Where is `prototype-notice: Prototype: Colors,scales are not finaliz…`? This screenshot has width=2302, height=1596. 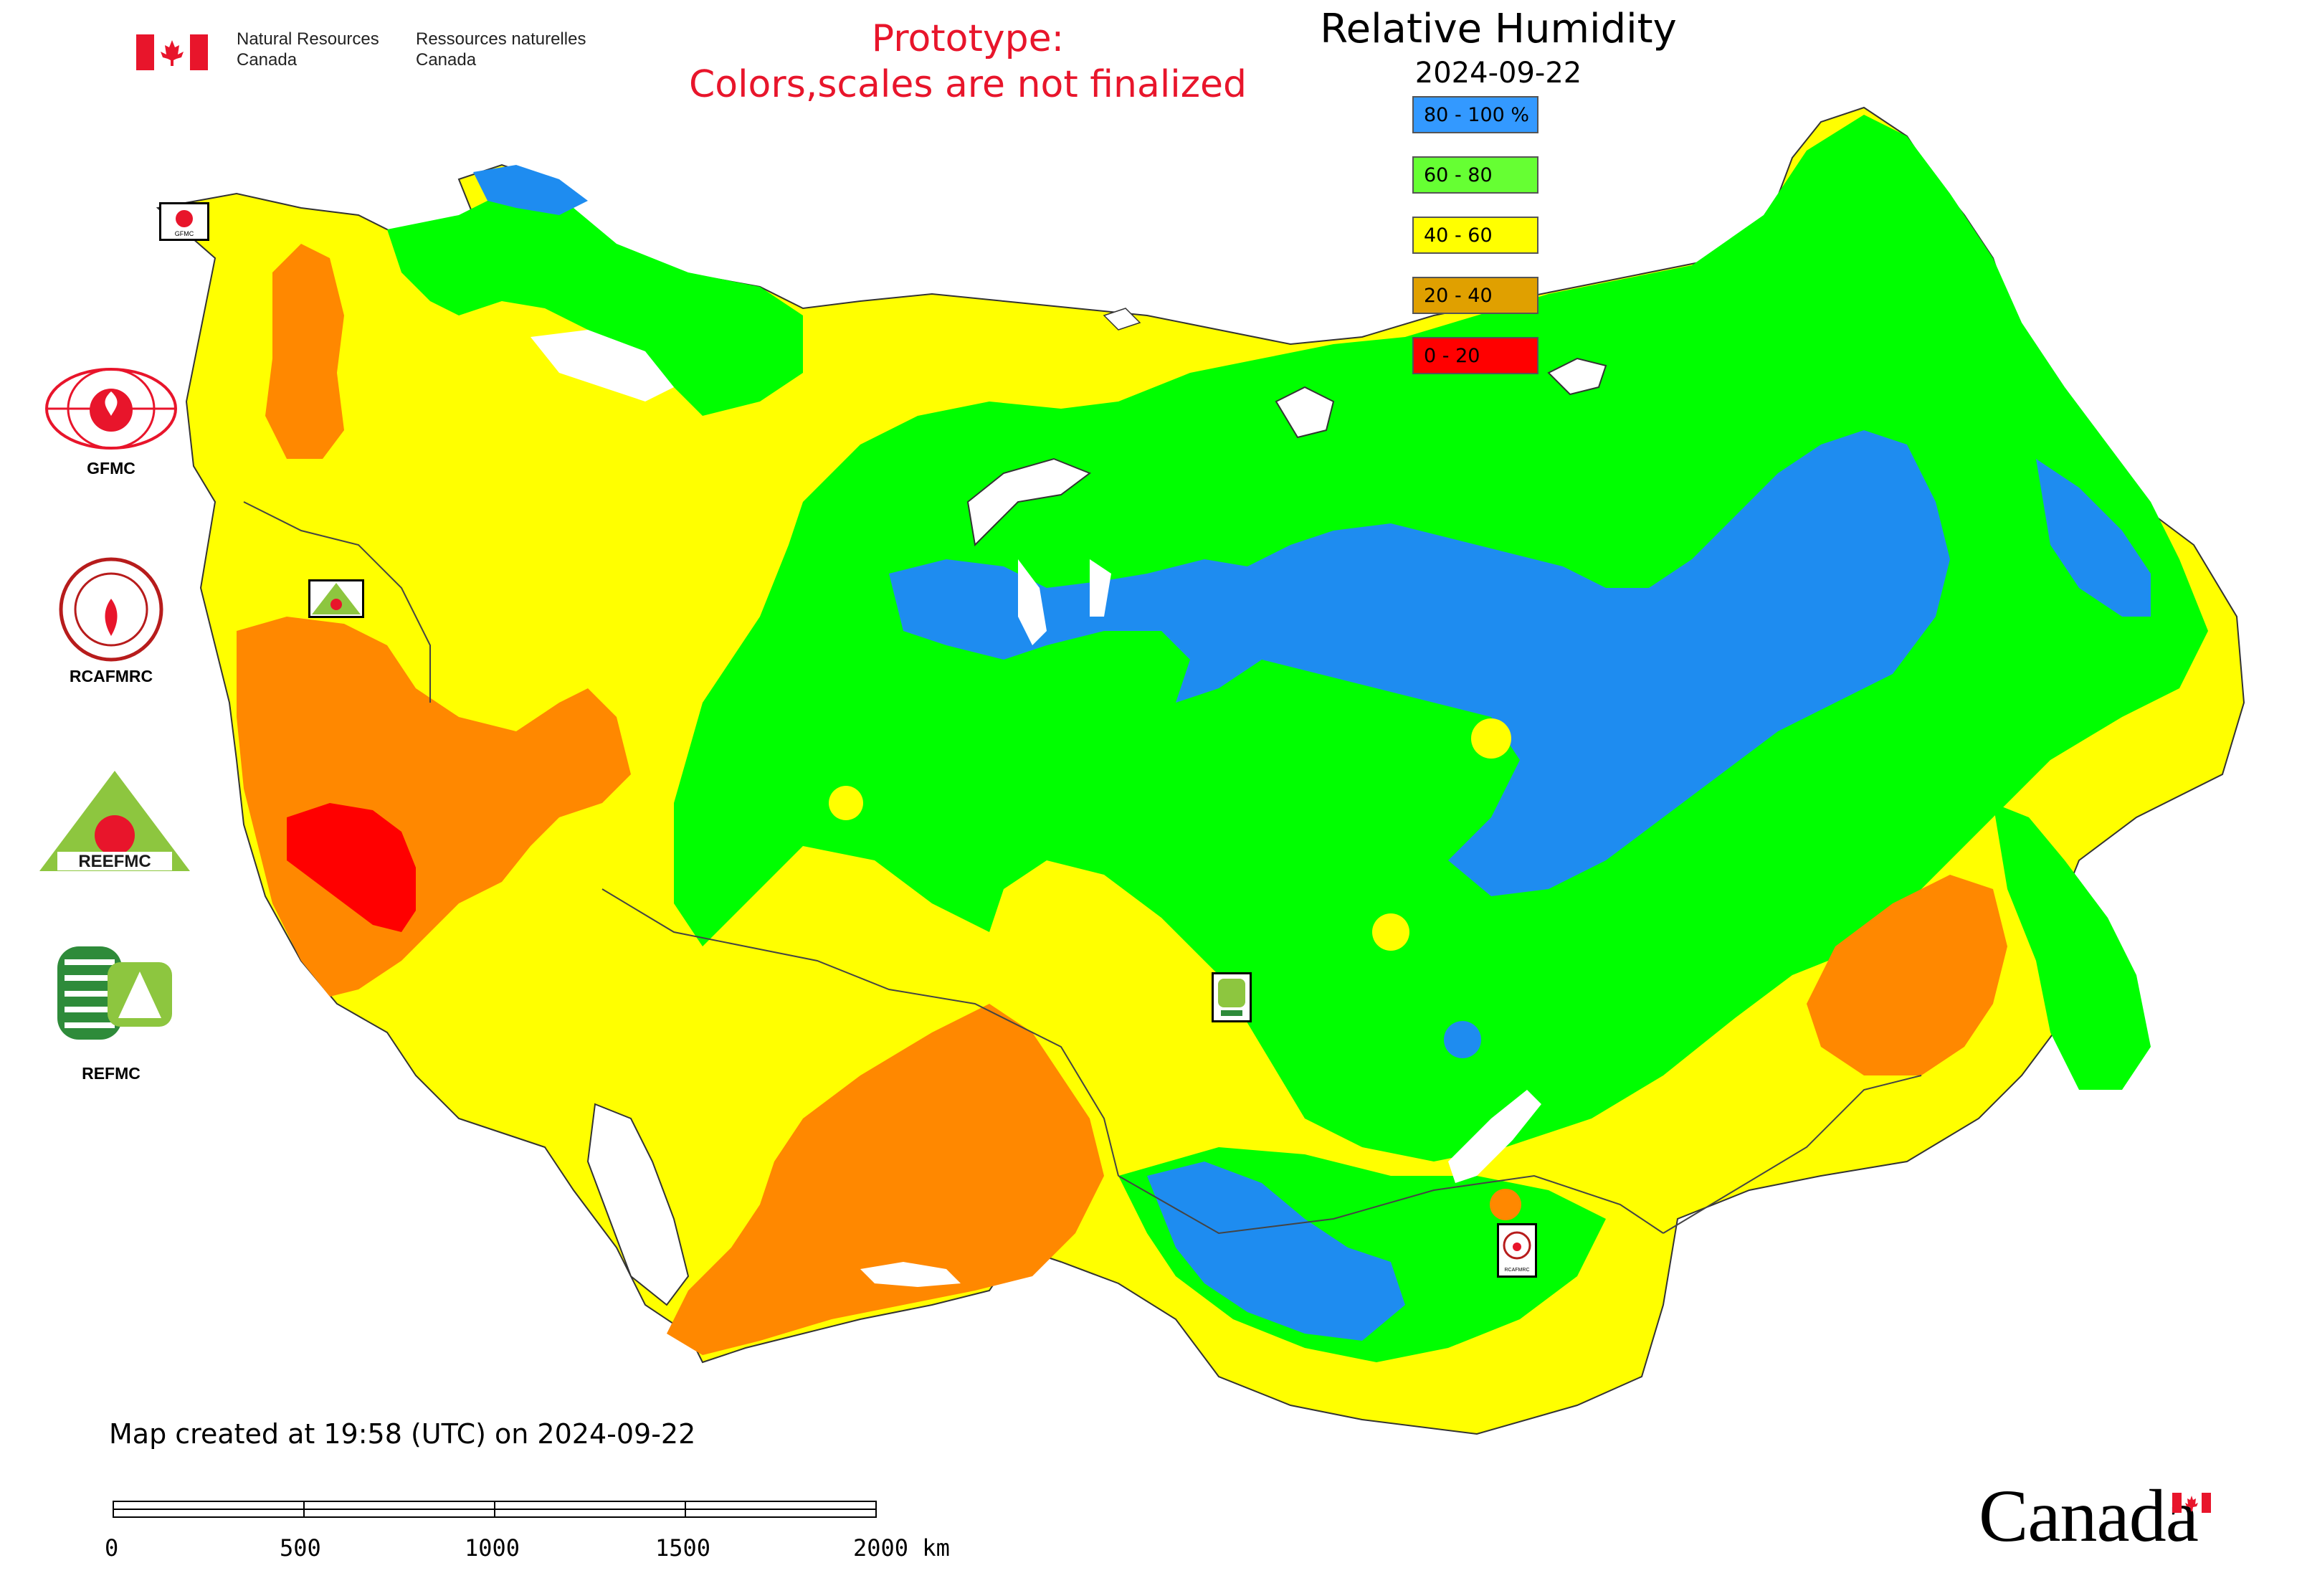
prototype-notice: Prototype: Colors,scales are not finaliz… is located at coordinates (968, 62).